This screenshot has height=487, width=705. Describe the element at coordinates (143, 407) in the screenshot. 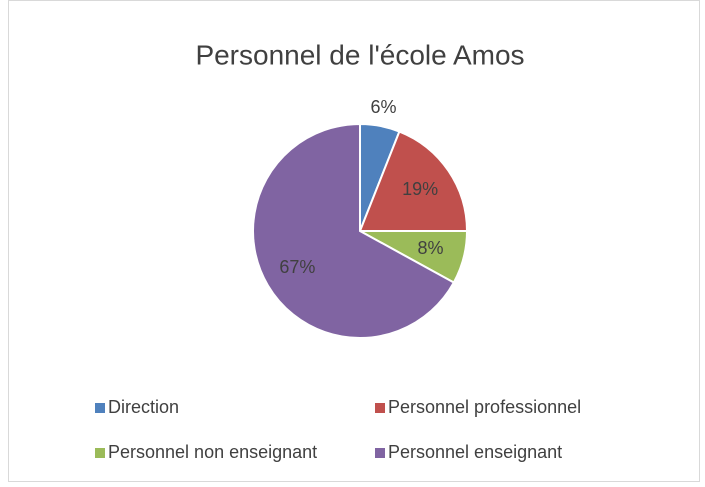

I see `legend-label: Direction` at that location.